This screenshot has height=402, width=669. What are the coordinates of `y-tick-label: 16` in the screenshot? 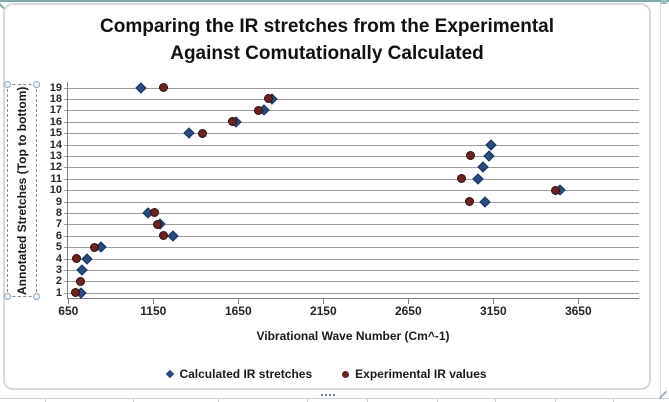 It's located at (55, 121).